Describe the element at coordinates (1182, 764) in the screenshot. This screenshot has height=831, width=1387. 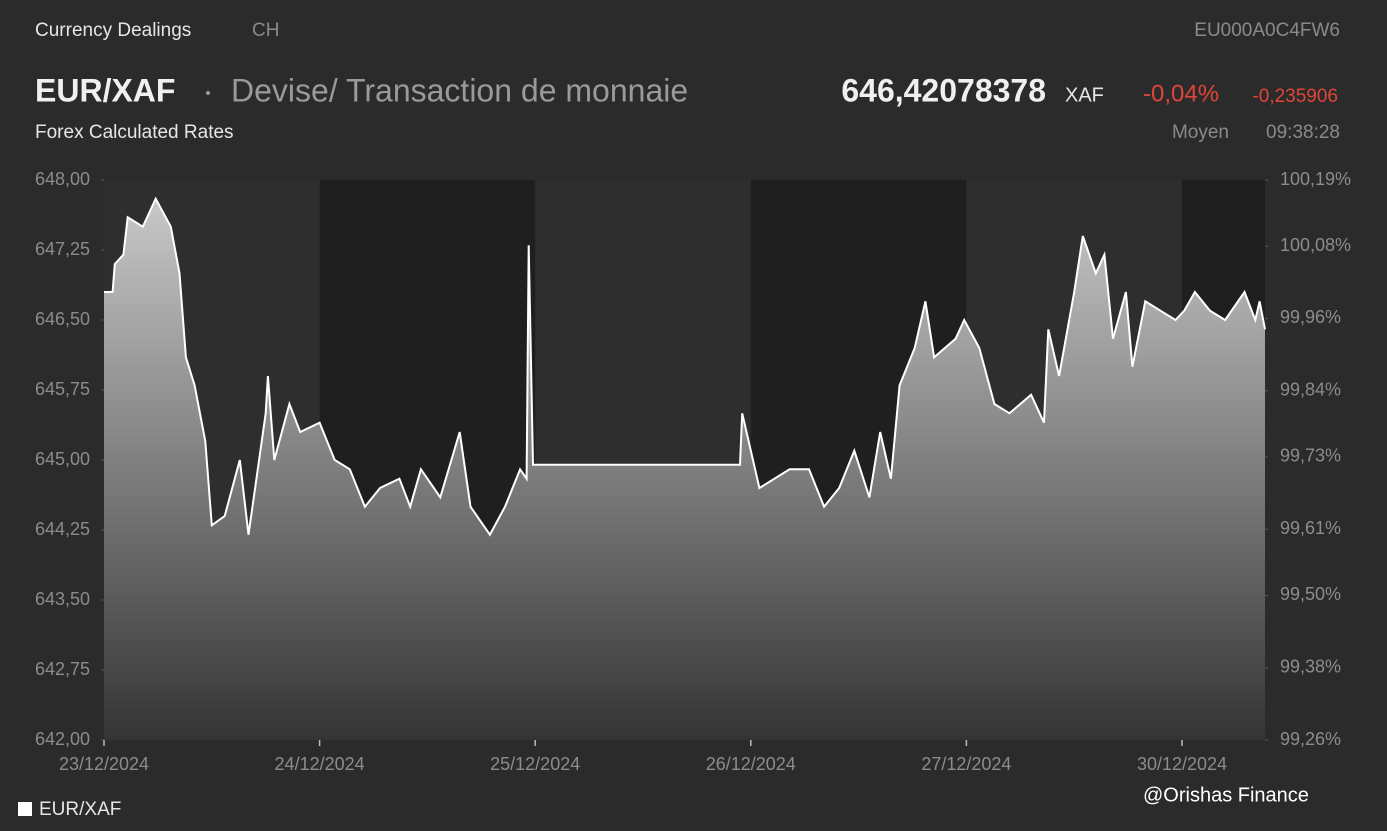
I see `x-tick-label: 30/12/2024` at that location.